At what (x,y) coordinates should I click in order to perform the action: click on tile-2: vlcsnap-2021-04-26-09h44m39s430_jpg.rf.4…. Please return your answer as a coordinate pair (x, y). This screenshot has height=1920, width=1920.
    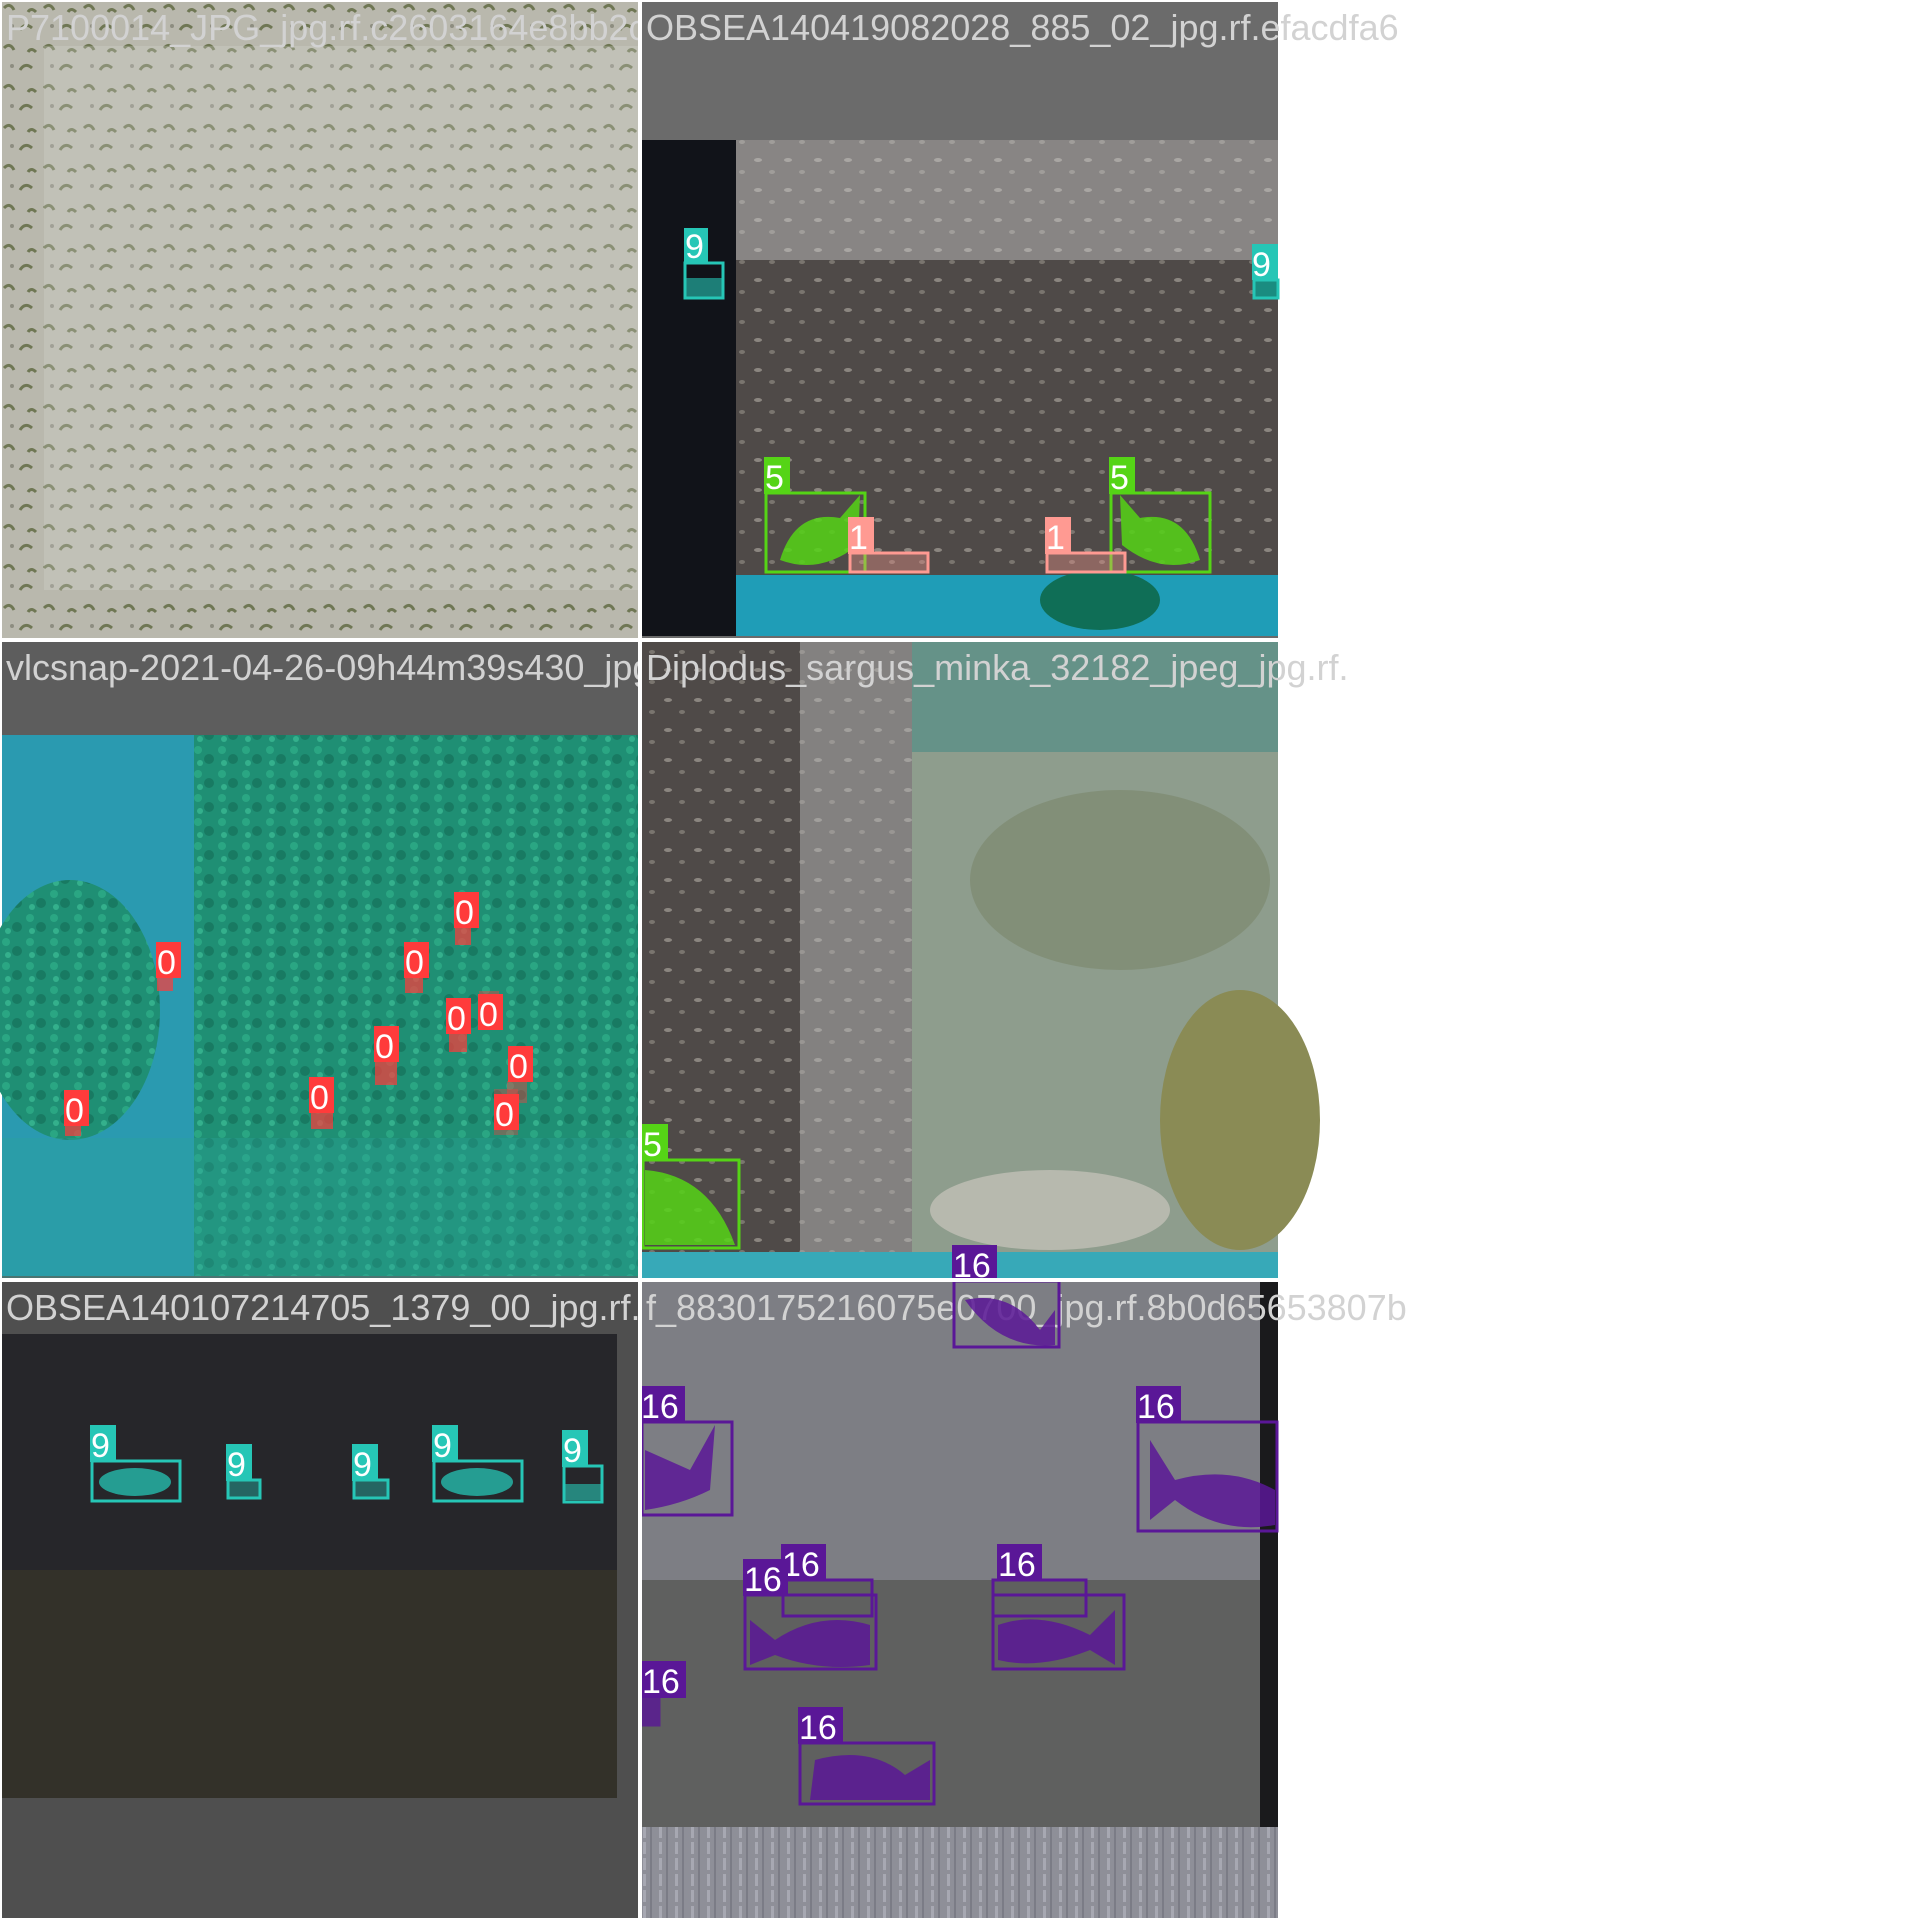
    Looking at the image, I should click on (357, 960).